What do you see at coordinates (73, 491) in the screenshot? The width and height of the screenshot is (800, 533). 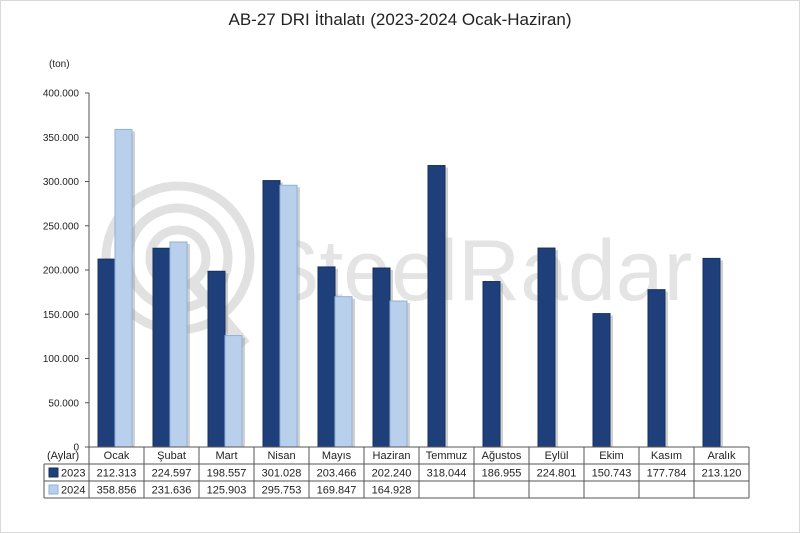 I see `legend-label-2024: 2024` at bounding box center [73, 491].